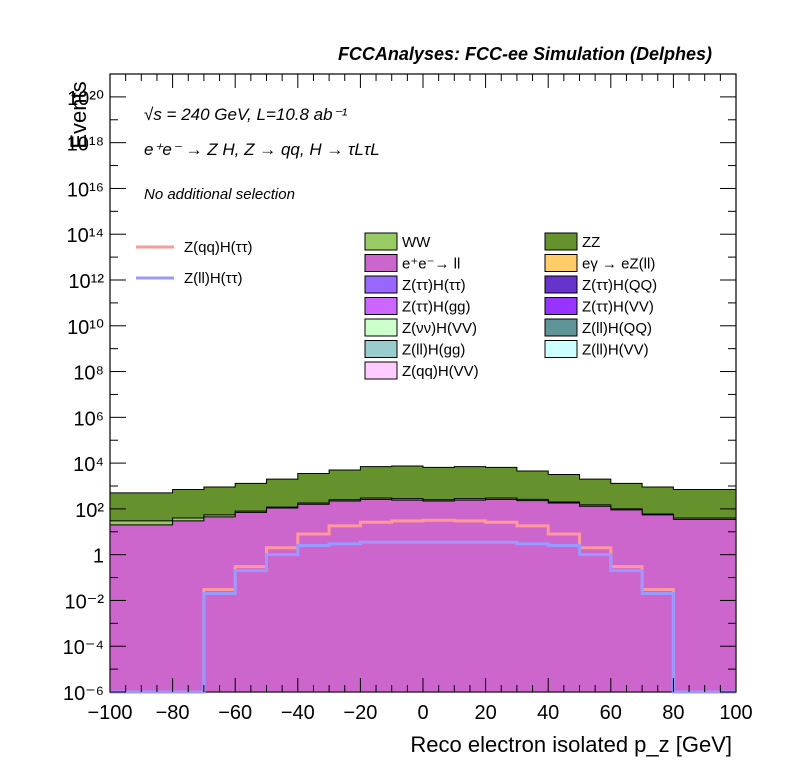 This screenshot has width=796, height=772. Describe the element at coordinates (619, 285) in the screenshot. I see `legend-label: Z(ττ)H(QQ)` at that location.